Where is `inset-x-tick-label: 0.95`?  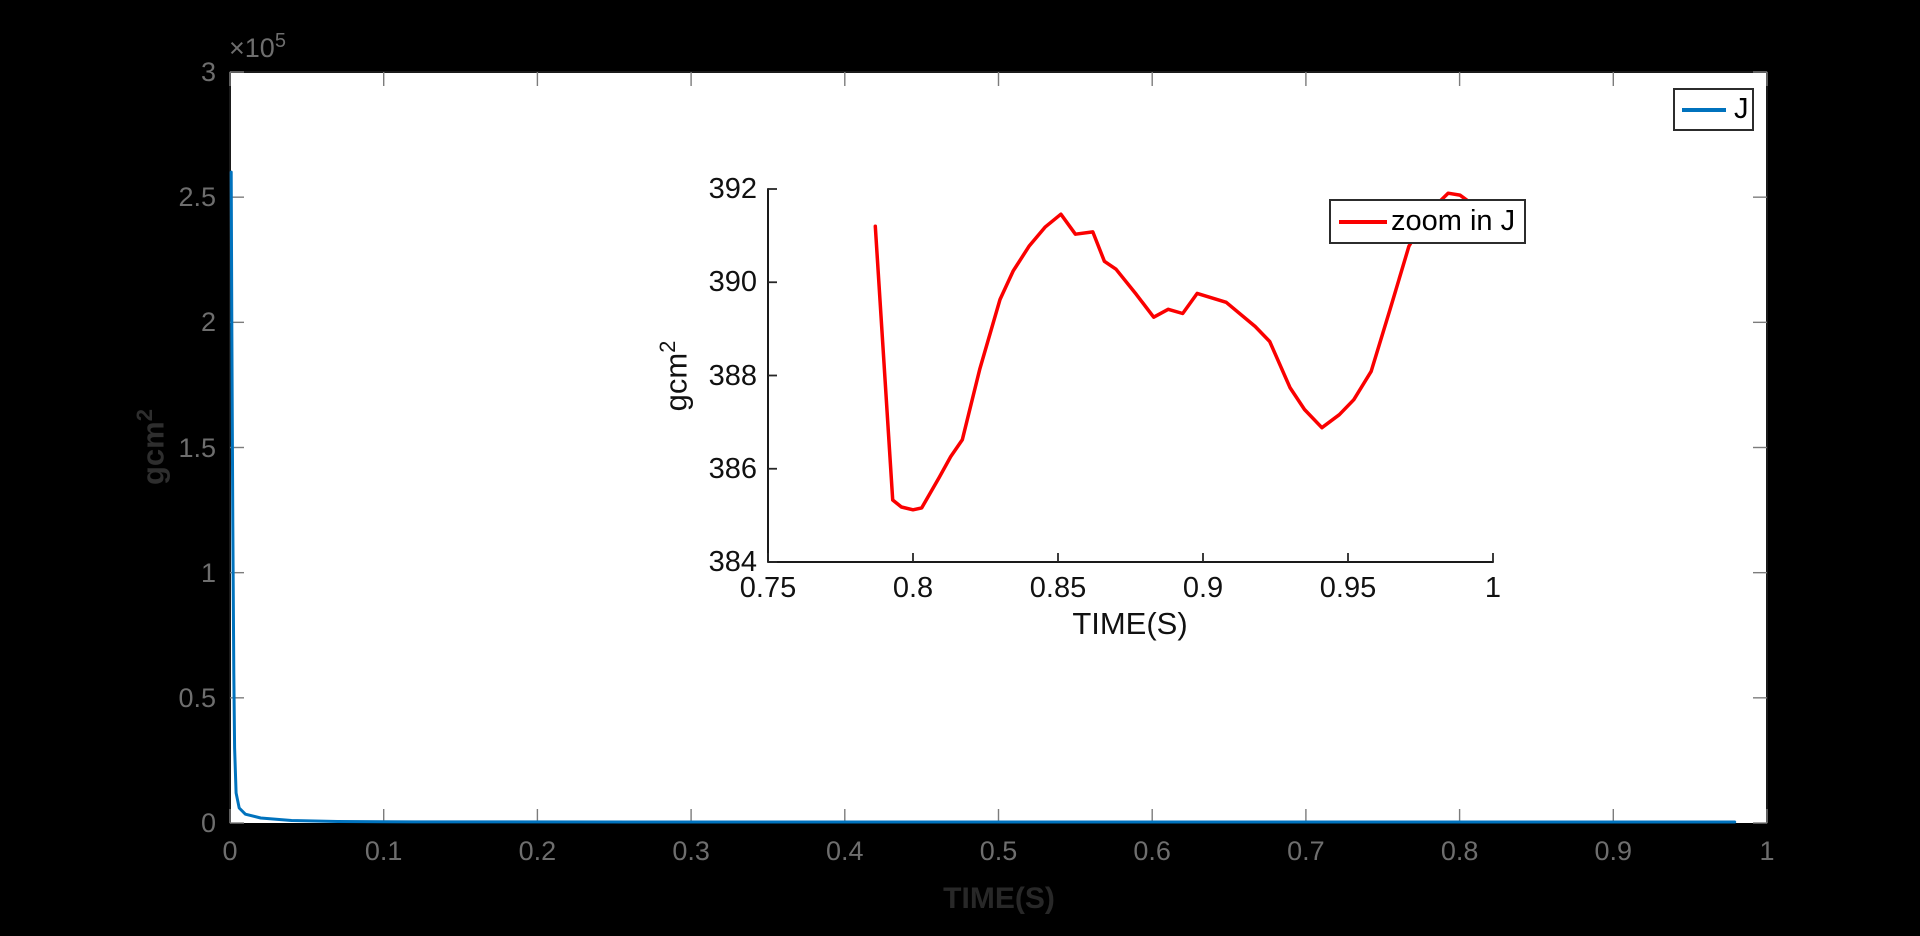
inset-x-tick-label: 0.95 is located at coordinates (1348, 588).